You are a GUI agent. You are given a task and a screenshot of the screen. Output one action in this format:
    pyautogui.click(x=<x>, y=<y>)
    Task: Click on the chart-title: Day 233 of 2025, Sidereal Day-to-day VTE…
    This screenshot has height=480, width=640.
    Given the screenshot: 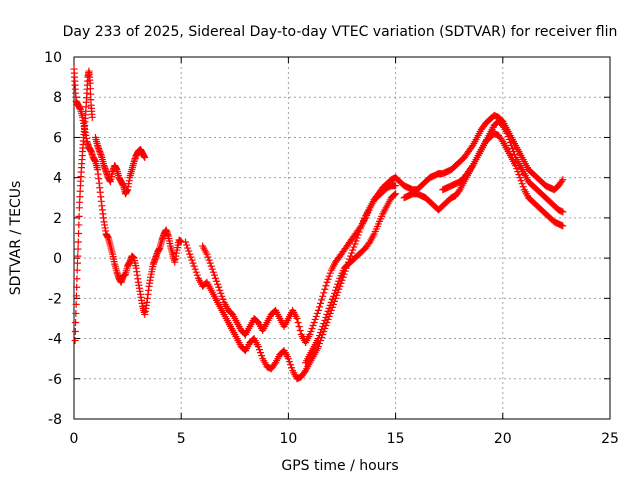 What is the action you would take?
    pyautogui.click(x=340, y=32)
    